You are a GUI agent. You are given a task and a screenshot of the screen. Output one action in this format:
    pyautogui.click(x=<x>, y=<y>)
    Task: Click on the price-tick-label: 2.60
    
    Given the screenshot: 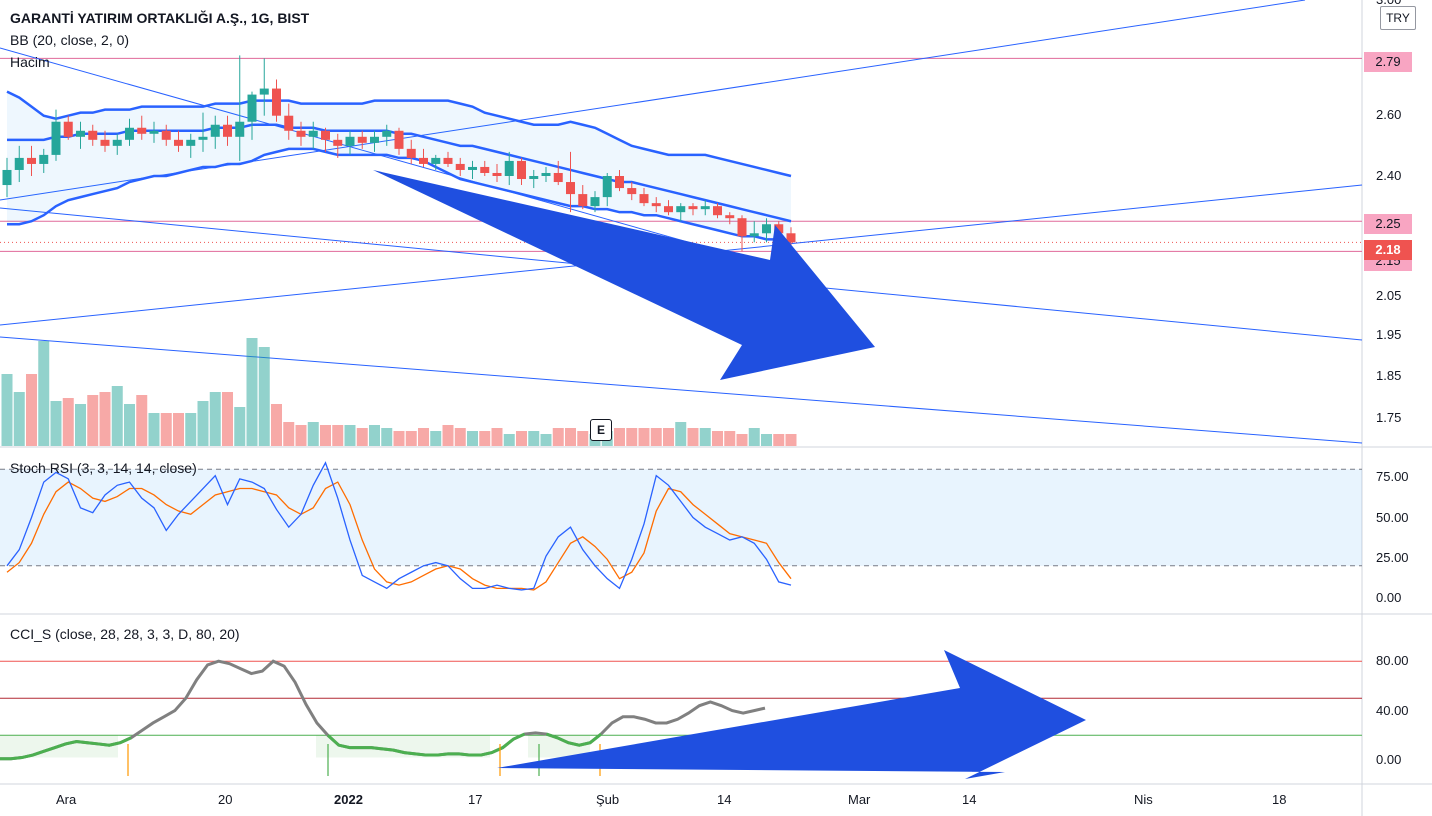 What is the action you would take?
    pyautogui.click(x=1389, y=114)
    